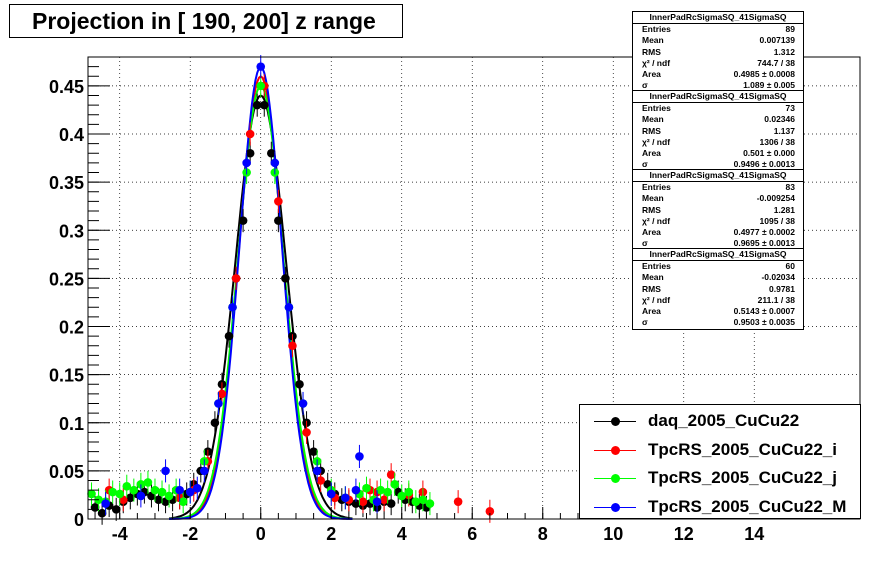 The image size is (878, 578). What do you see at coordinates (718, 311) in the screenshot?
I see `stats-row: Area 0.5143 ± 0.0007` at bounding box center [718, 311].